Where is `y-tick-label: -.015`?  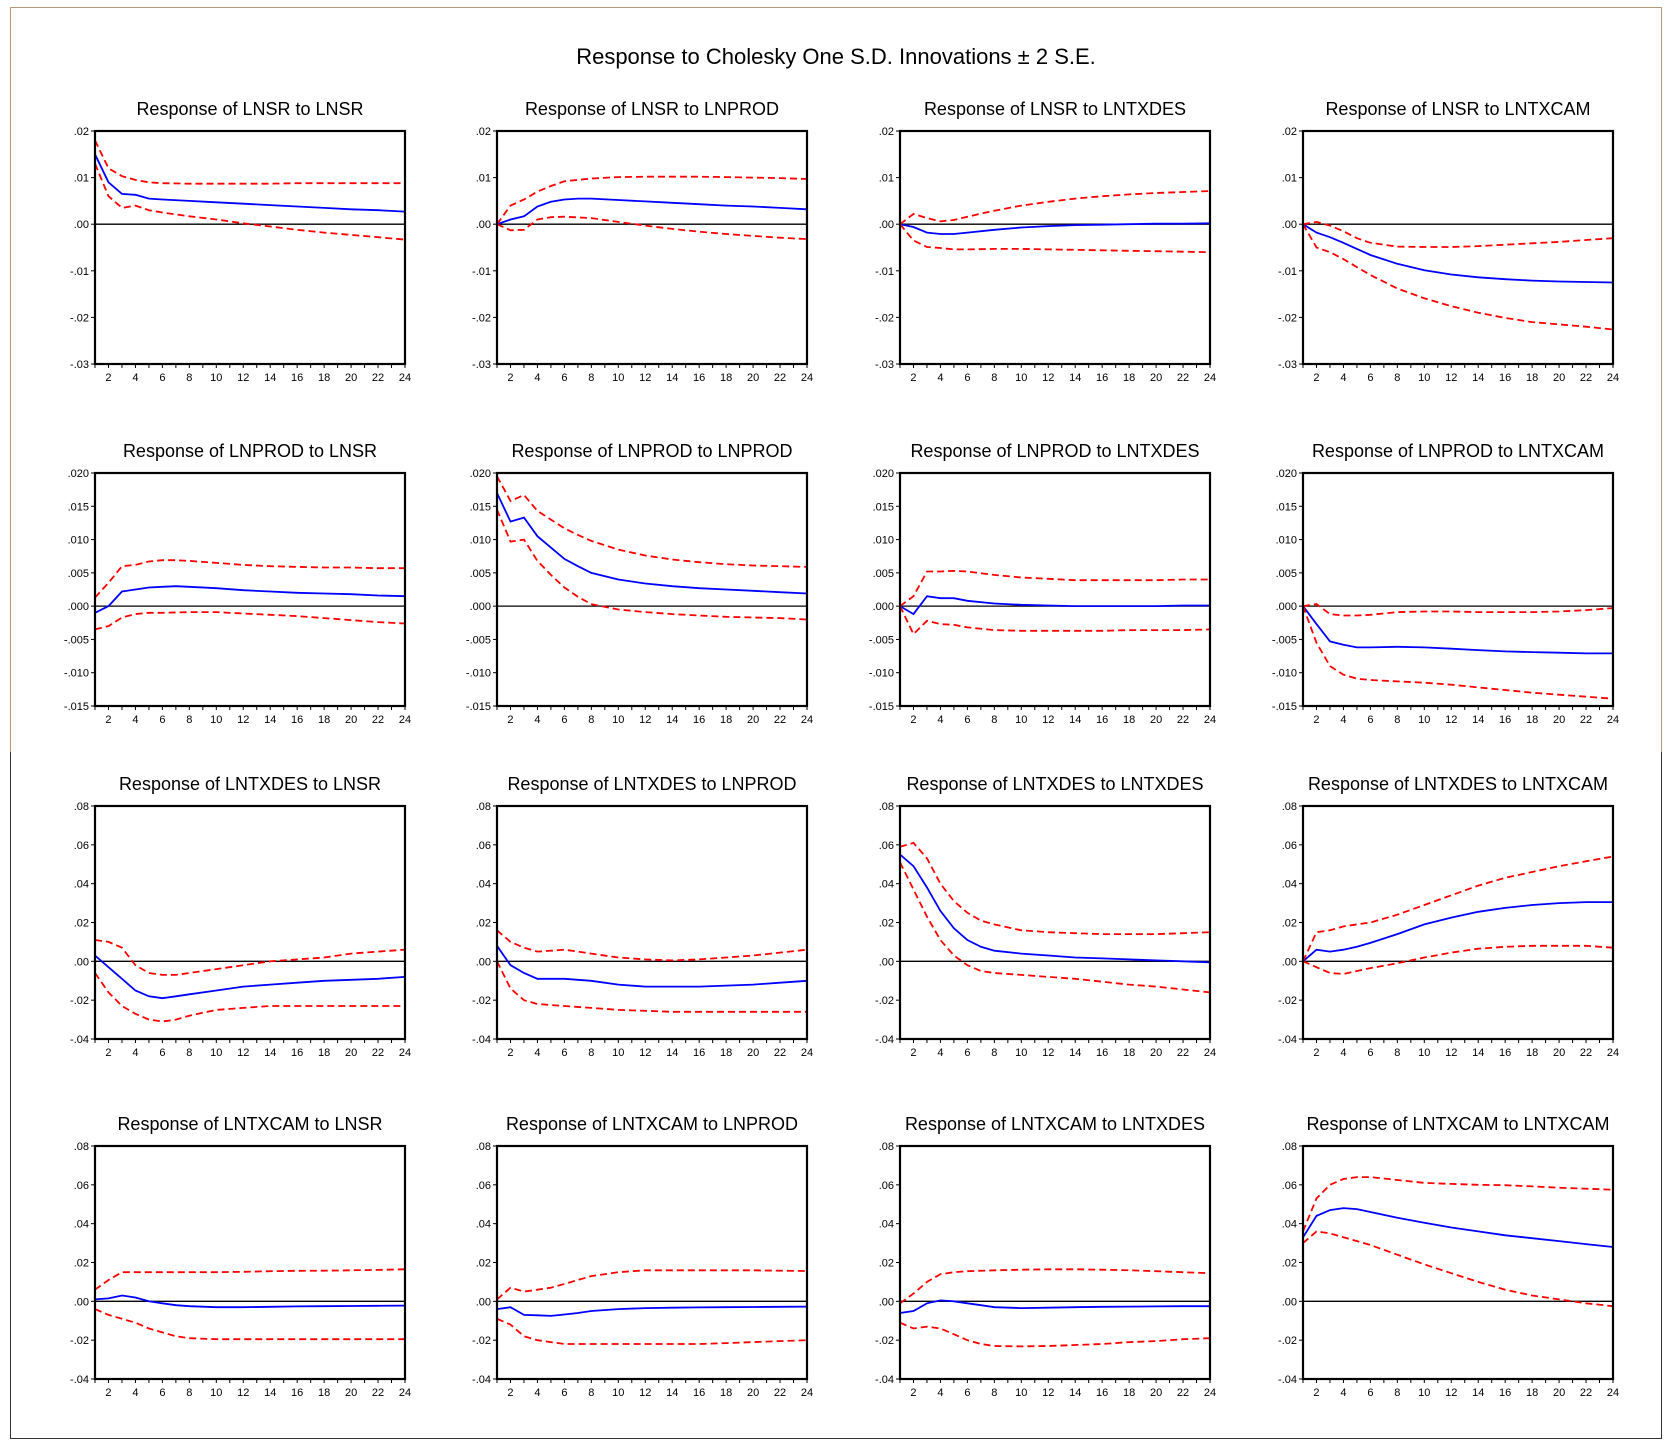
y-tick-label: -.015 is located at coordinates (881, 707).